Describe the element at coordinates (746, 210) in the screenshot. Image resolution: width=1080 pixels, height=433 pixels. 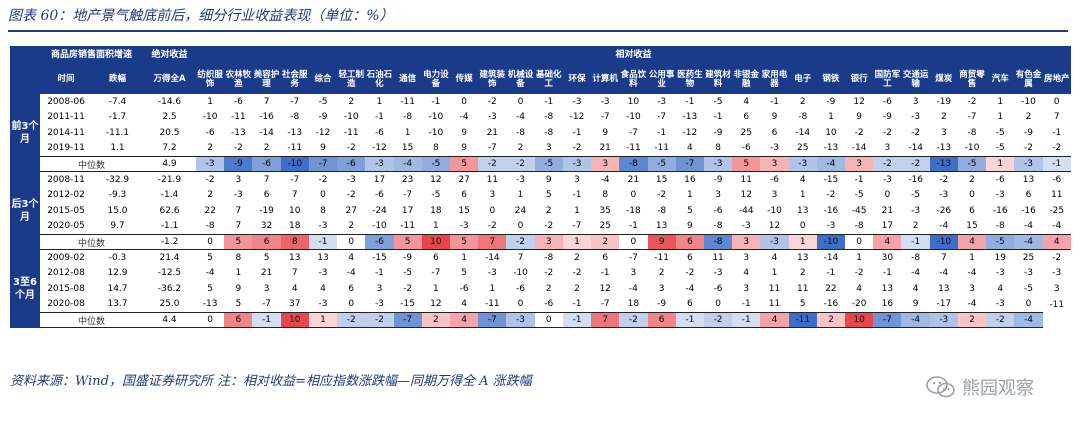
I see `relative-return-cell: -44` at that location.